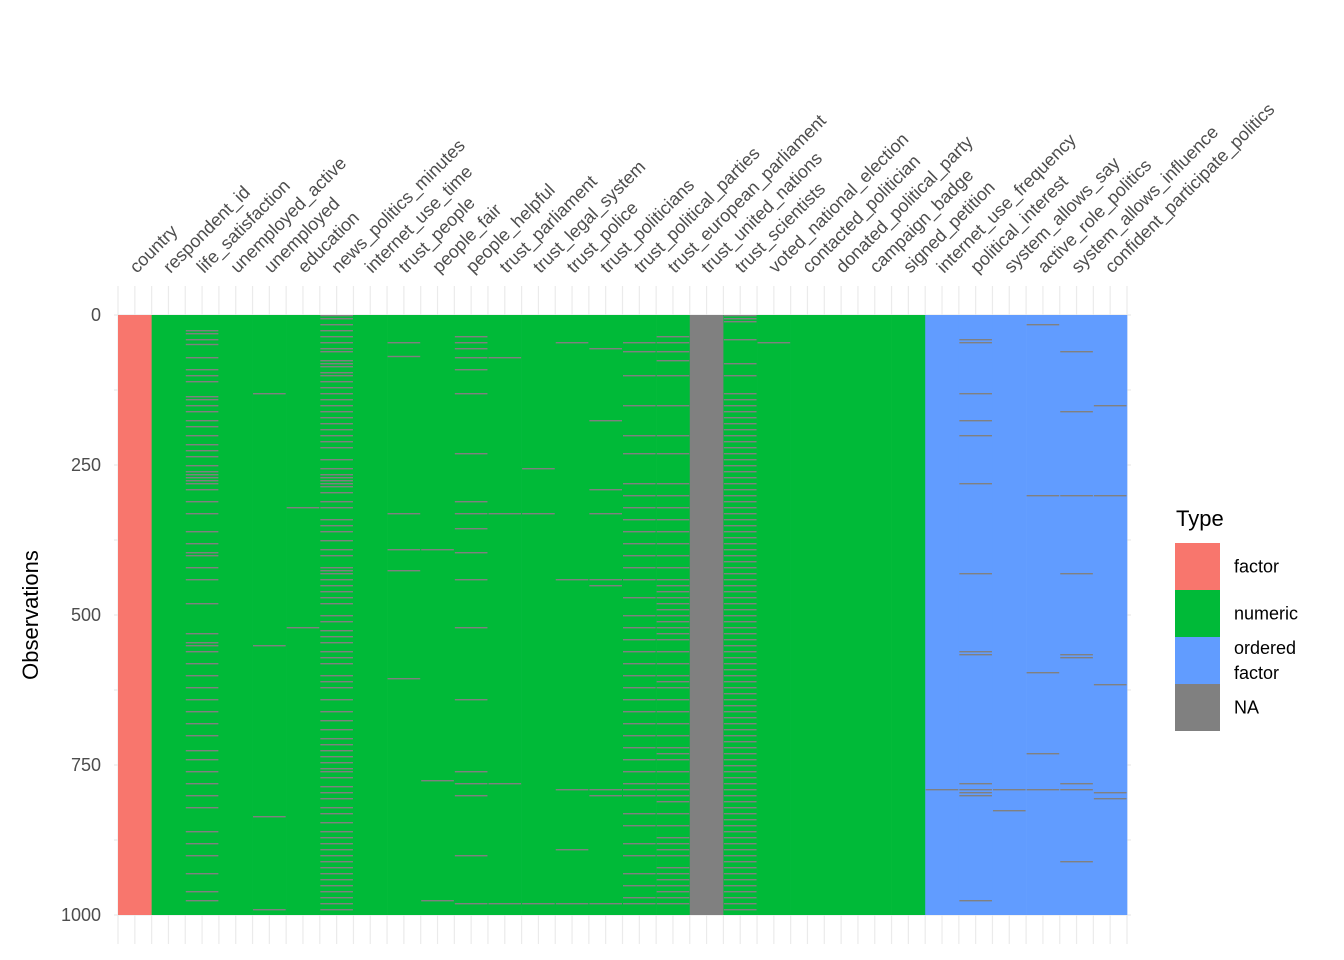 The image size is (1344, 960). What do you see at coordinates (96, 315) in the screenshot?
I see `y-tick-label: 0` at bounding box center [96, 315].